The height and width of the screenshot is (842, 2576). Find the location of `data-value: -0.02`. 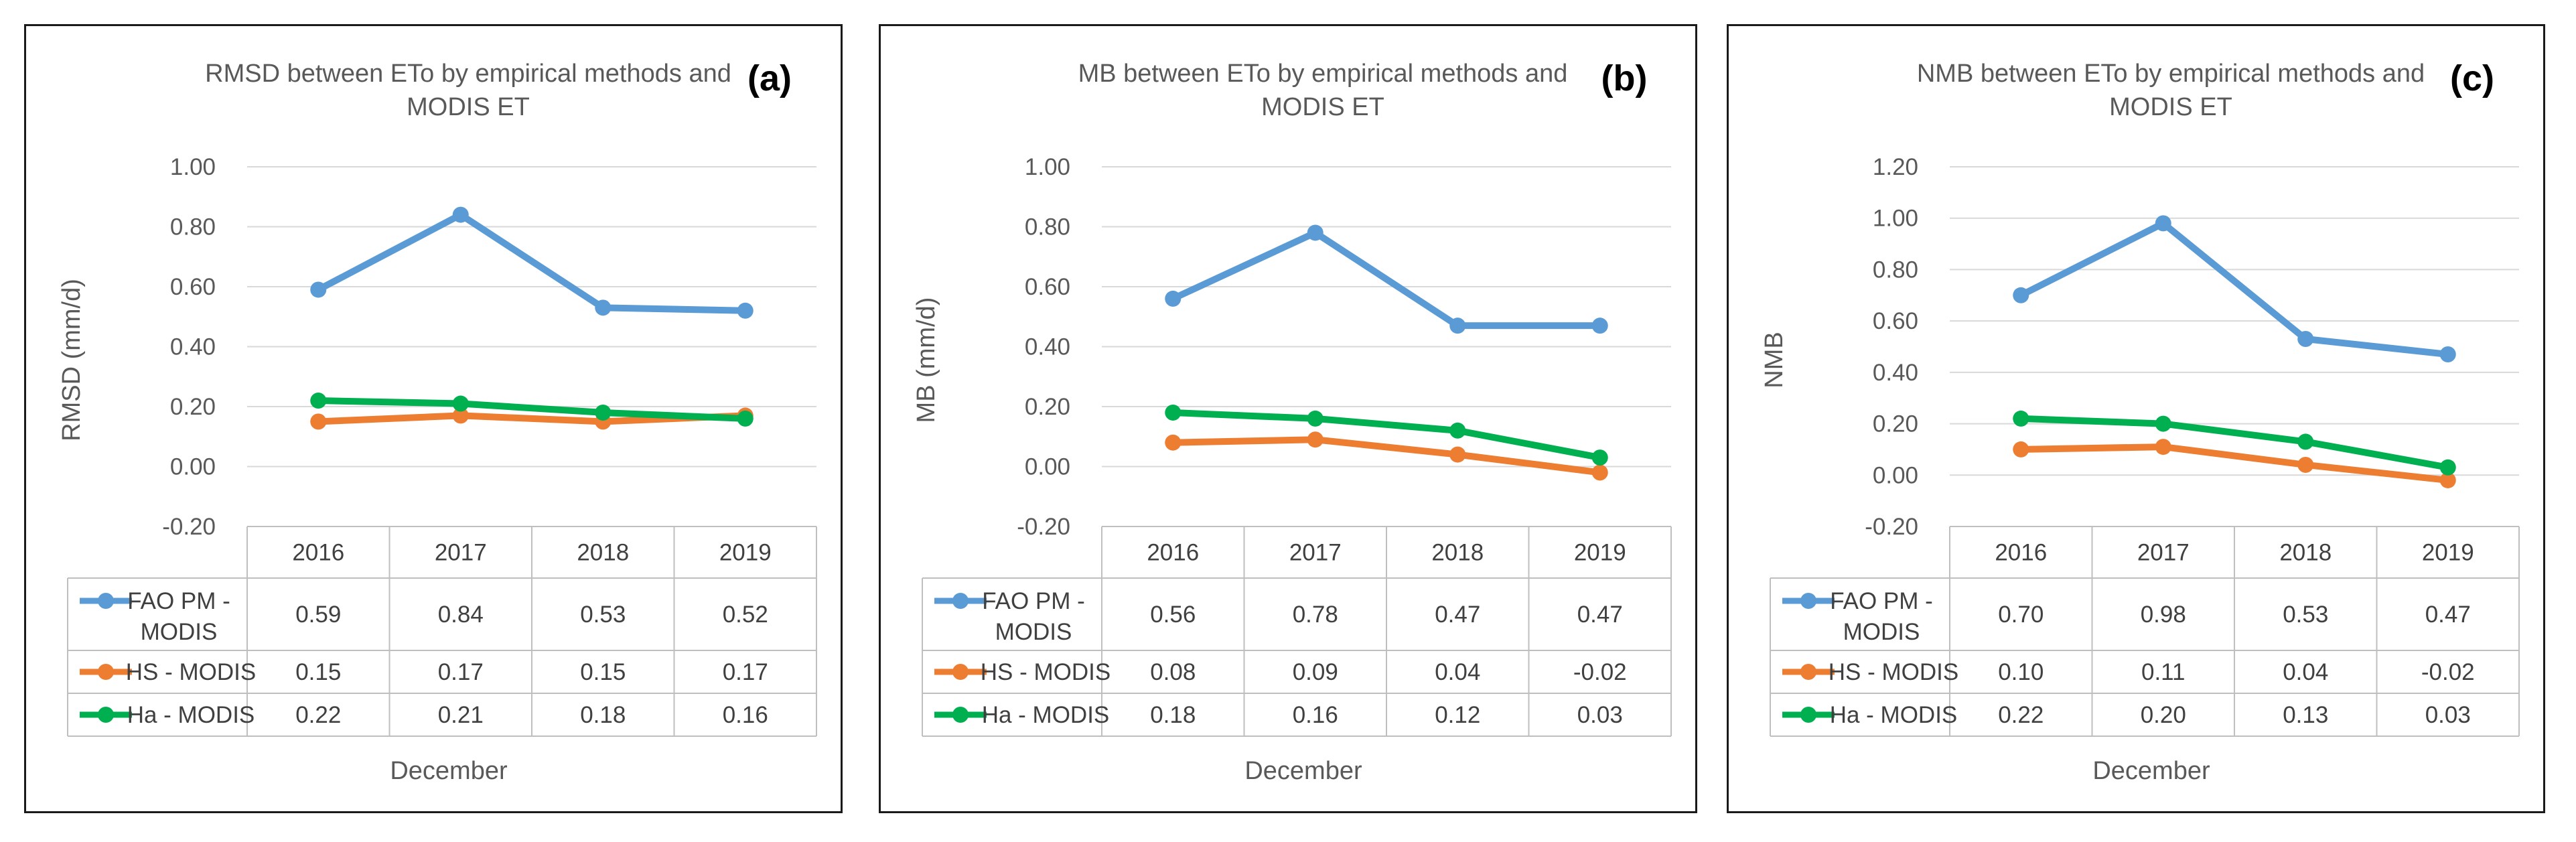

data-value: -0.02 is located at coordinates (1600, 672).